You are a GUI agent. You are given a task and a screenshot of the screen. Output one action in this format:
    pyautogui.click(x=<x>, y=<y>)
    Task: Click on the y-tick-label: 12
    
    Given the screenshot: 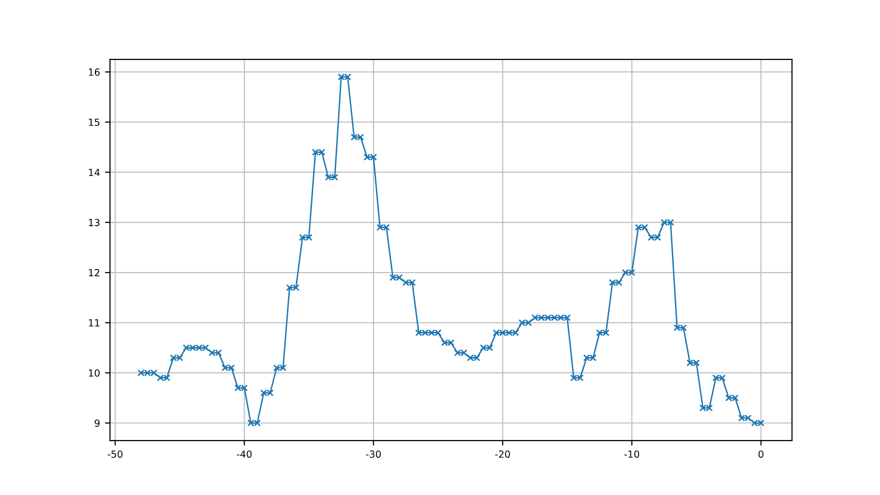 What is the action you would take?
    pyautogui.click(x=94, y=272)
    